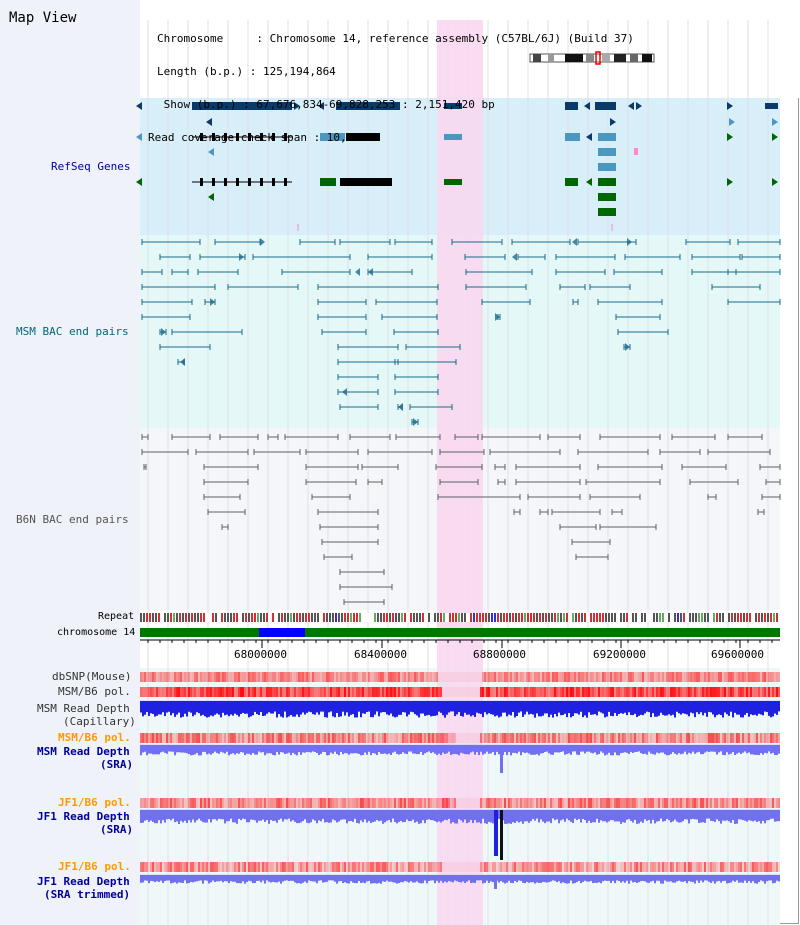 The height and width of the screenshot is (925, 800). Describe the element at coordinates (587, 106) in the screenshot. I see `gene-arrow` at that location.